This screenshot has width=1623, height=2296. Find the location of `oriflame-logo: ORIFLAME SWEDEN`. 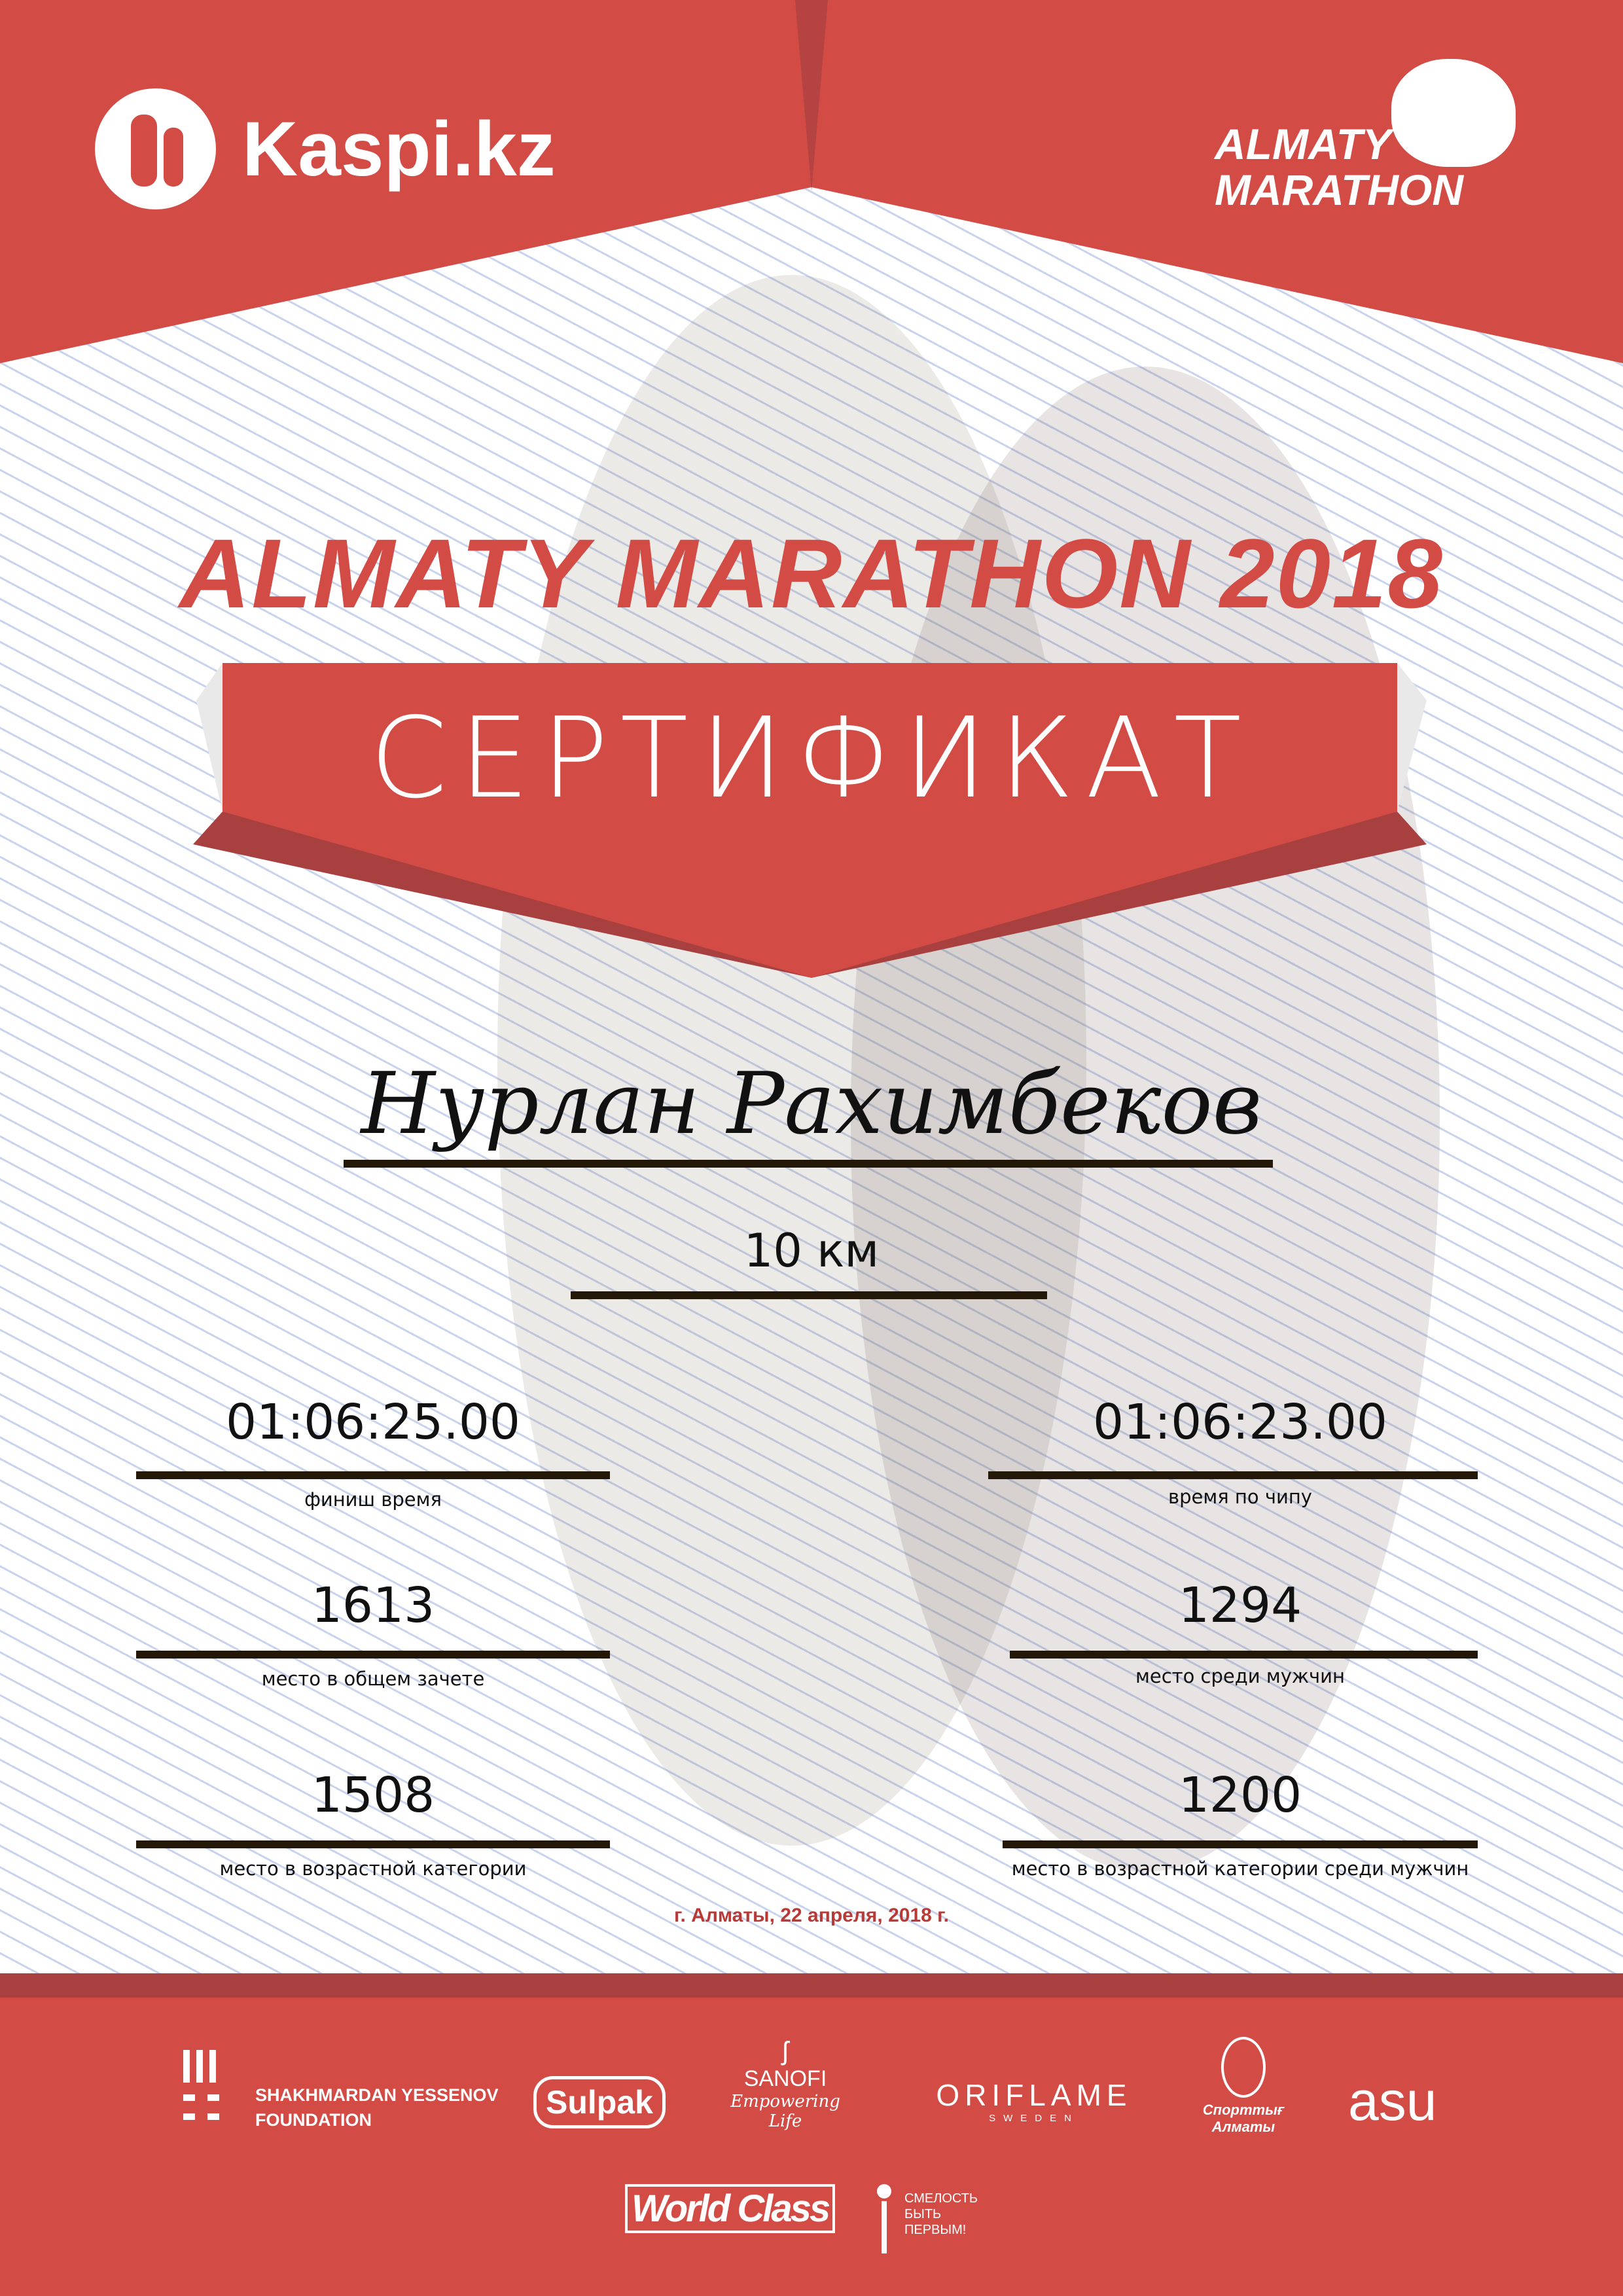

oriflame-logo: ORIFLAME SWEDEN is located at coordinates (1034, 2100).